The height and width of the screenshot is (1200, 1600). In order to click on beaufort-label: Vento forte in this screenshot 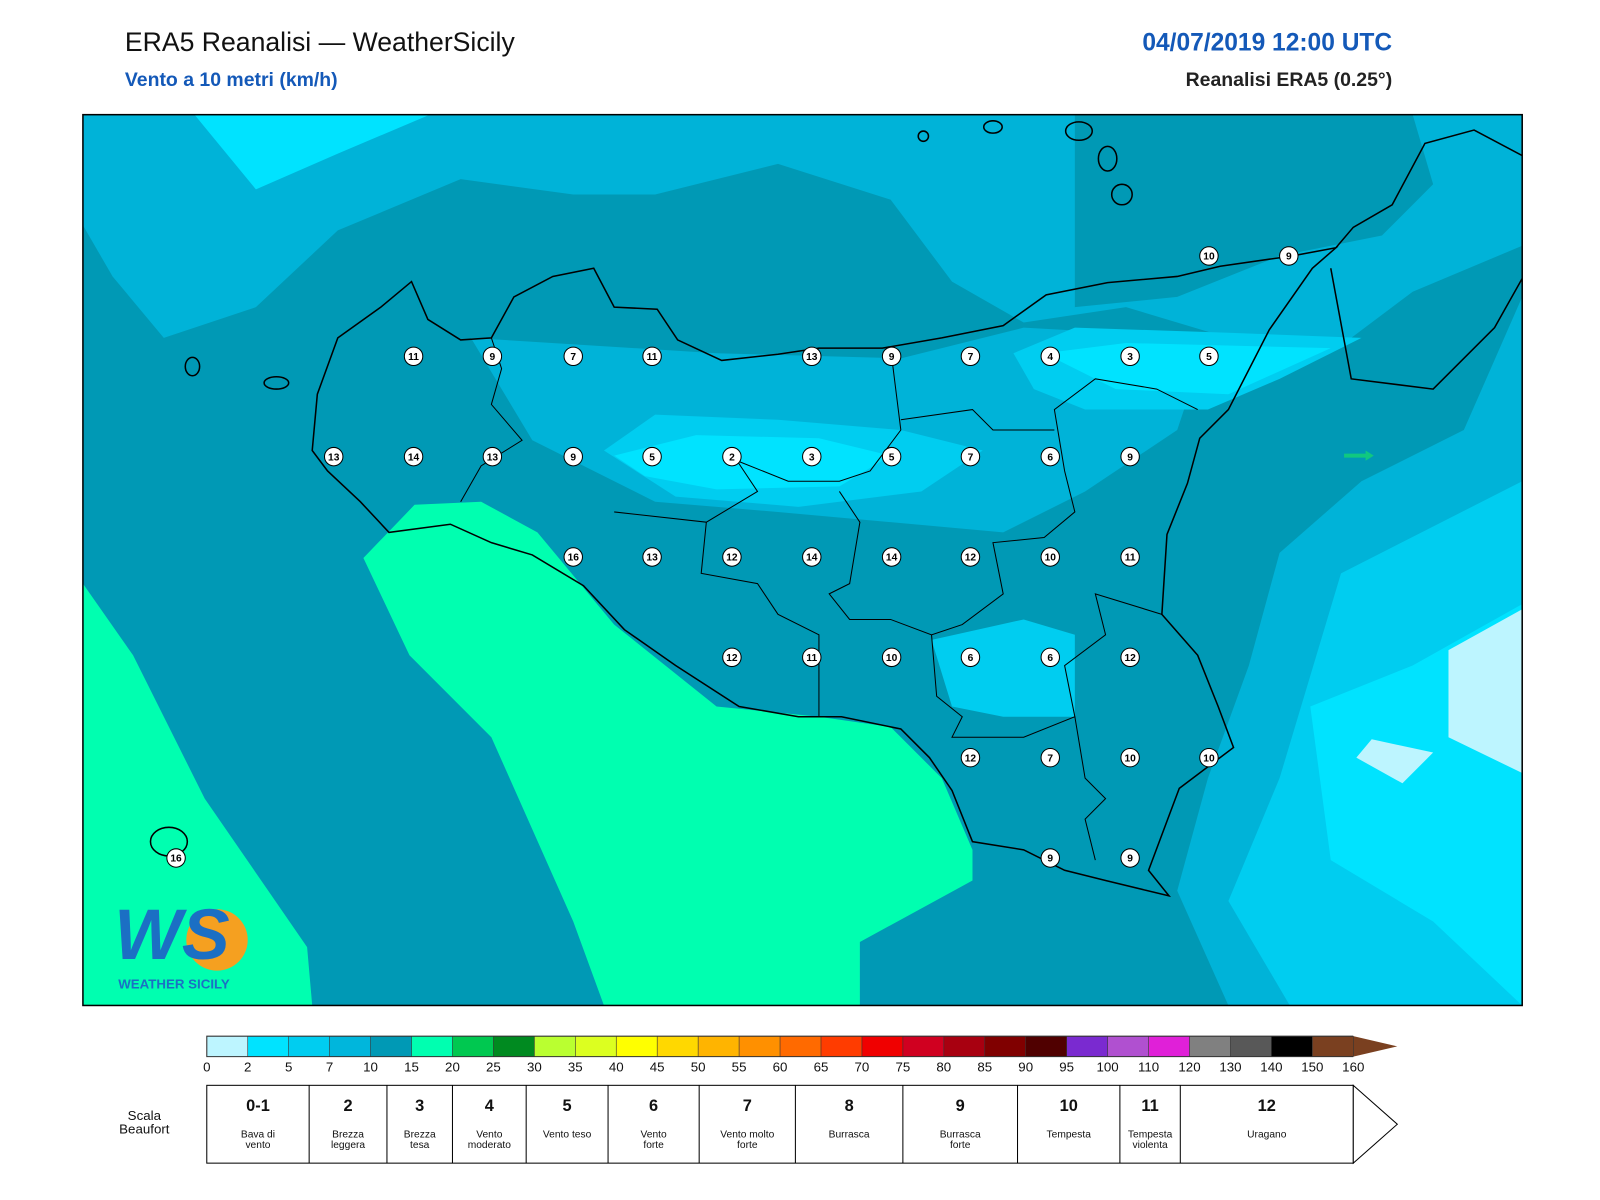, I will do `click(653, 1140)`.